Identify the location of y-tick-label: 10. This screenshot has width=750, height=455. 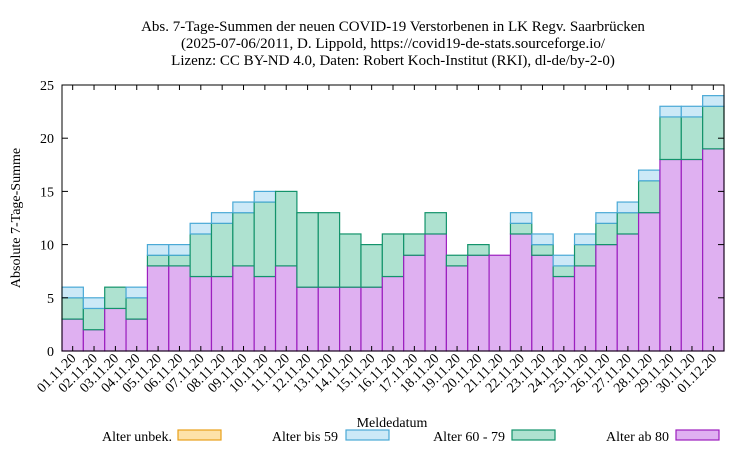
(47, 246).